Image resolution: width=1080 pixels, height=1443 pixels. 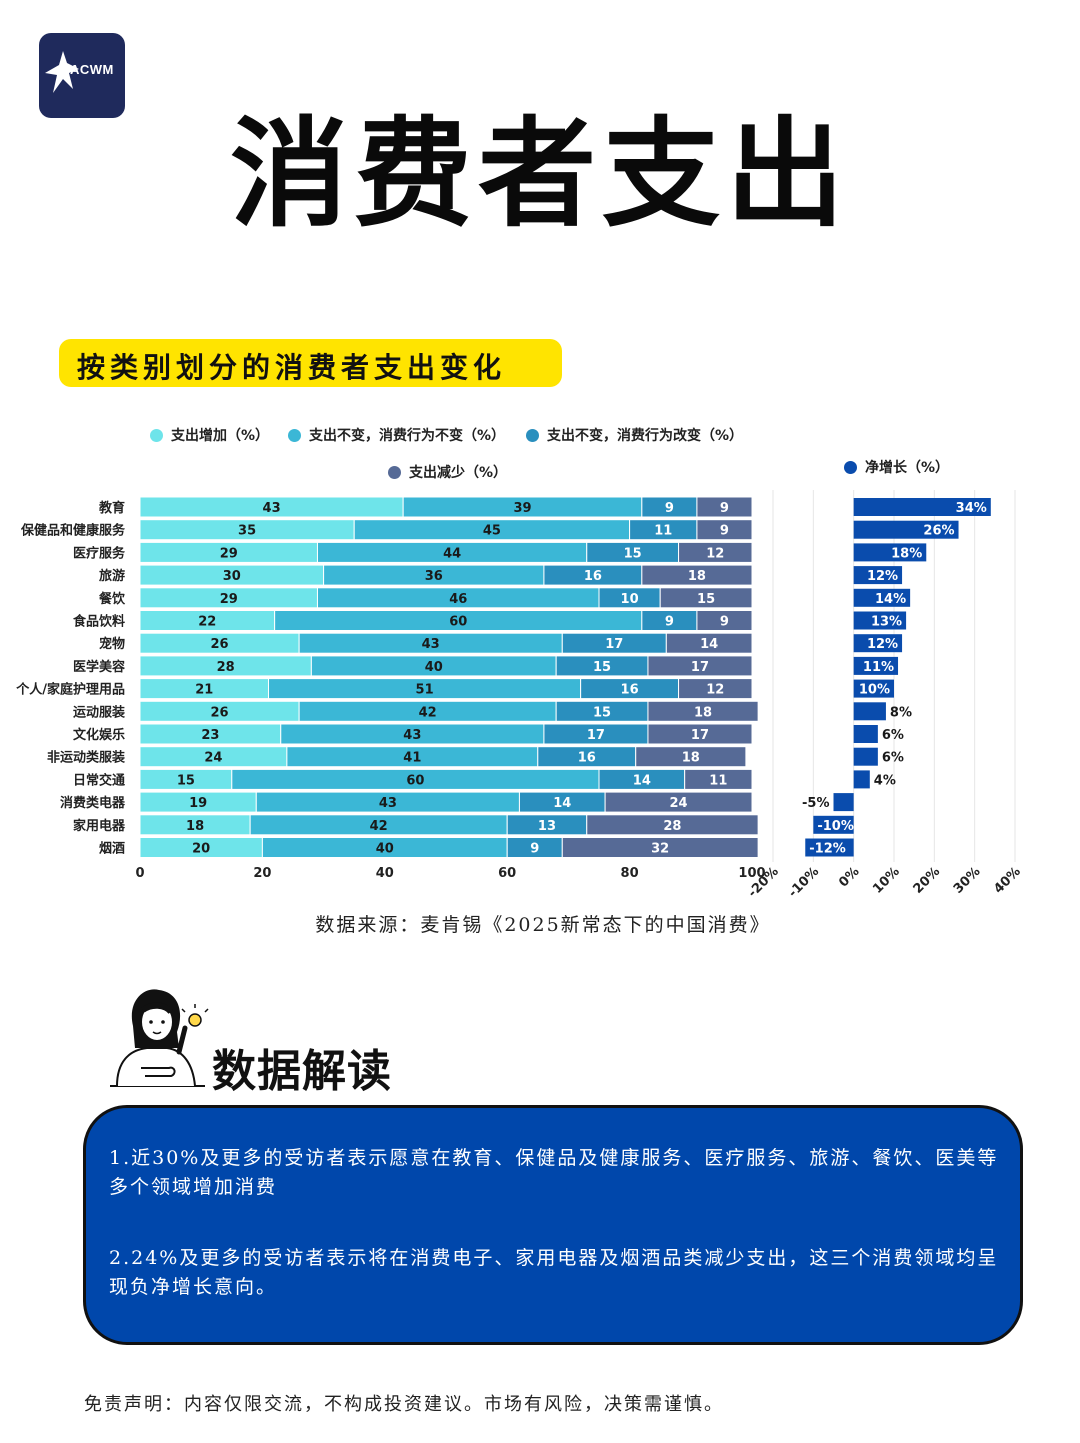 I want to click on x-tick-label: 80, so click(x=630, y=873).